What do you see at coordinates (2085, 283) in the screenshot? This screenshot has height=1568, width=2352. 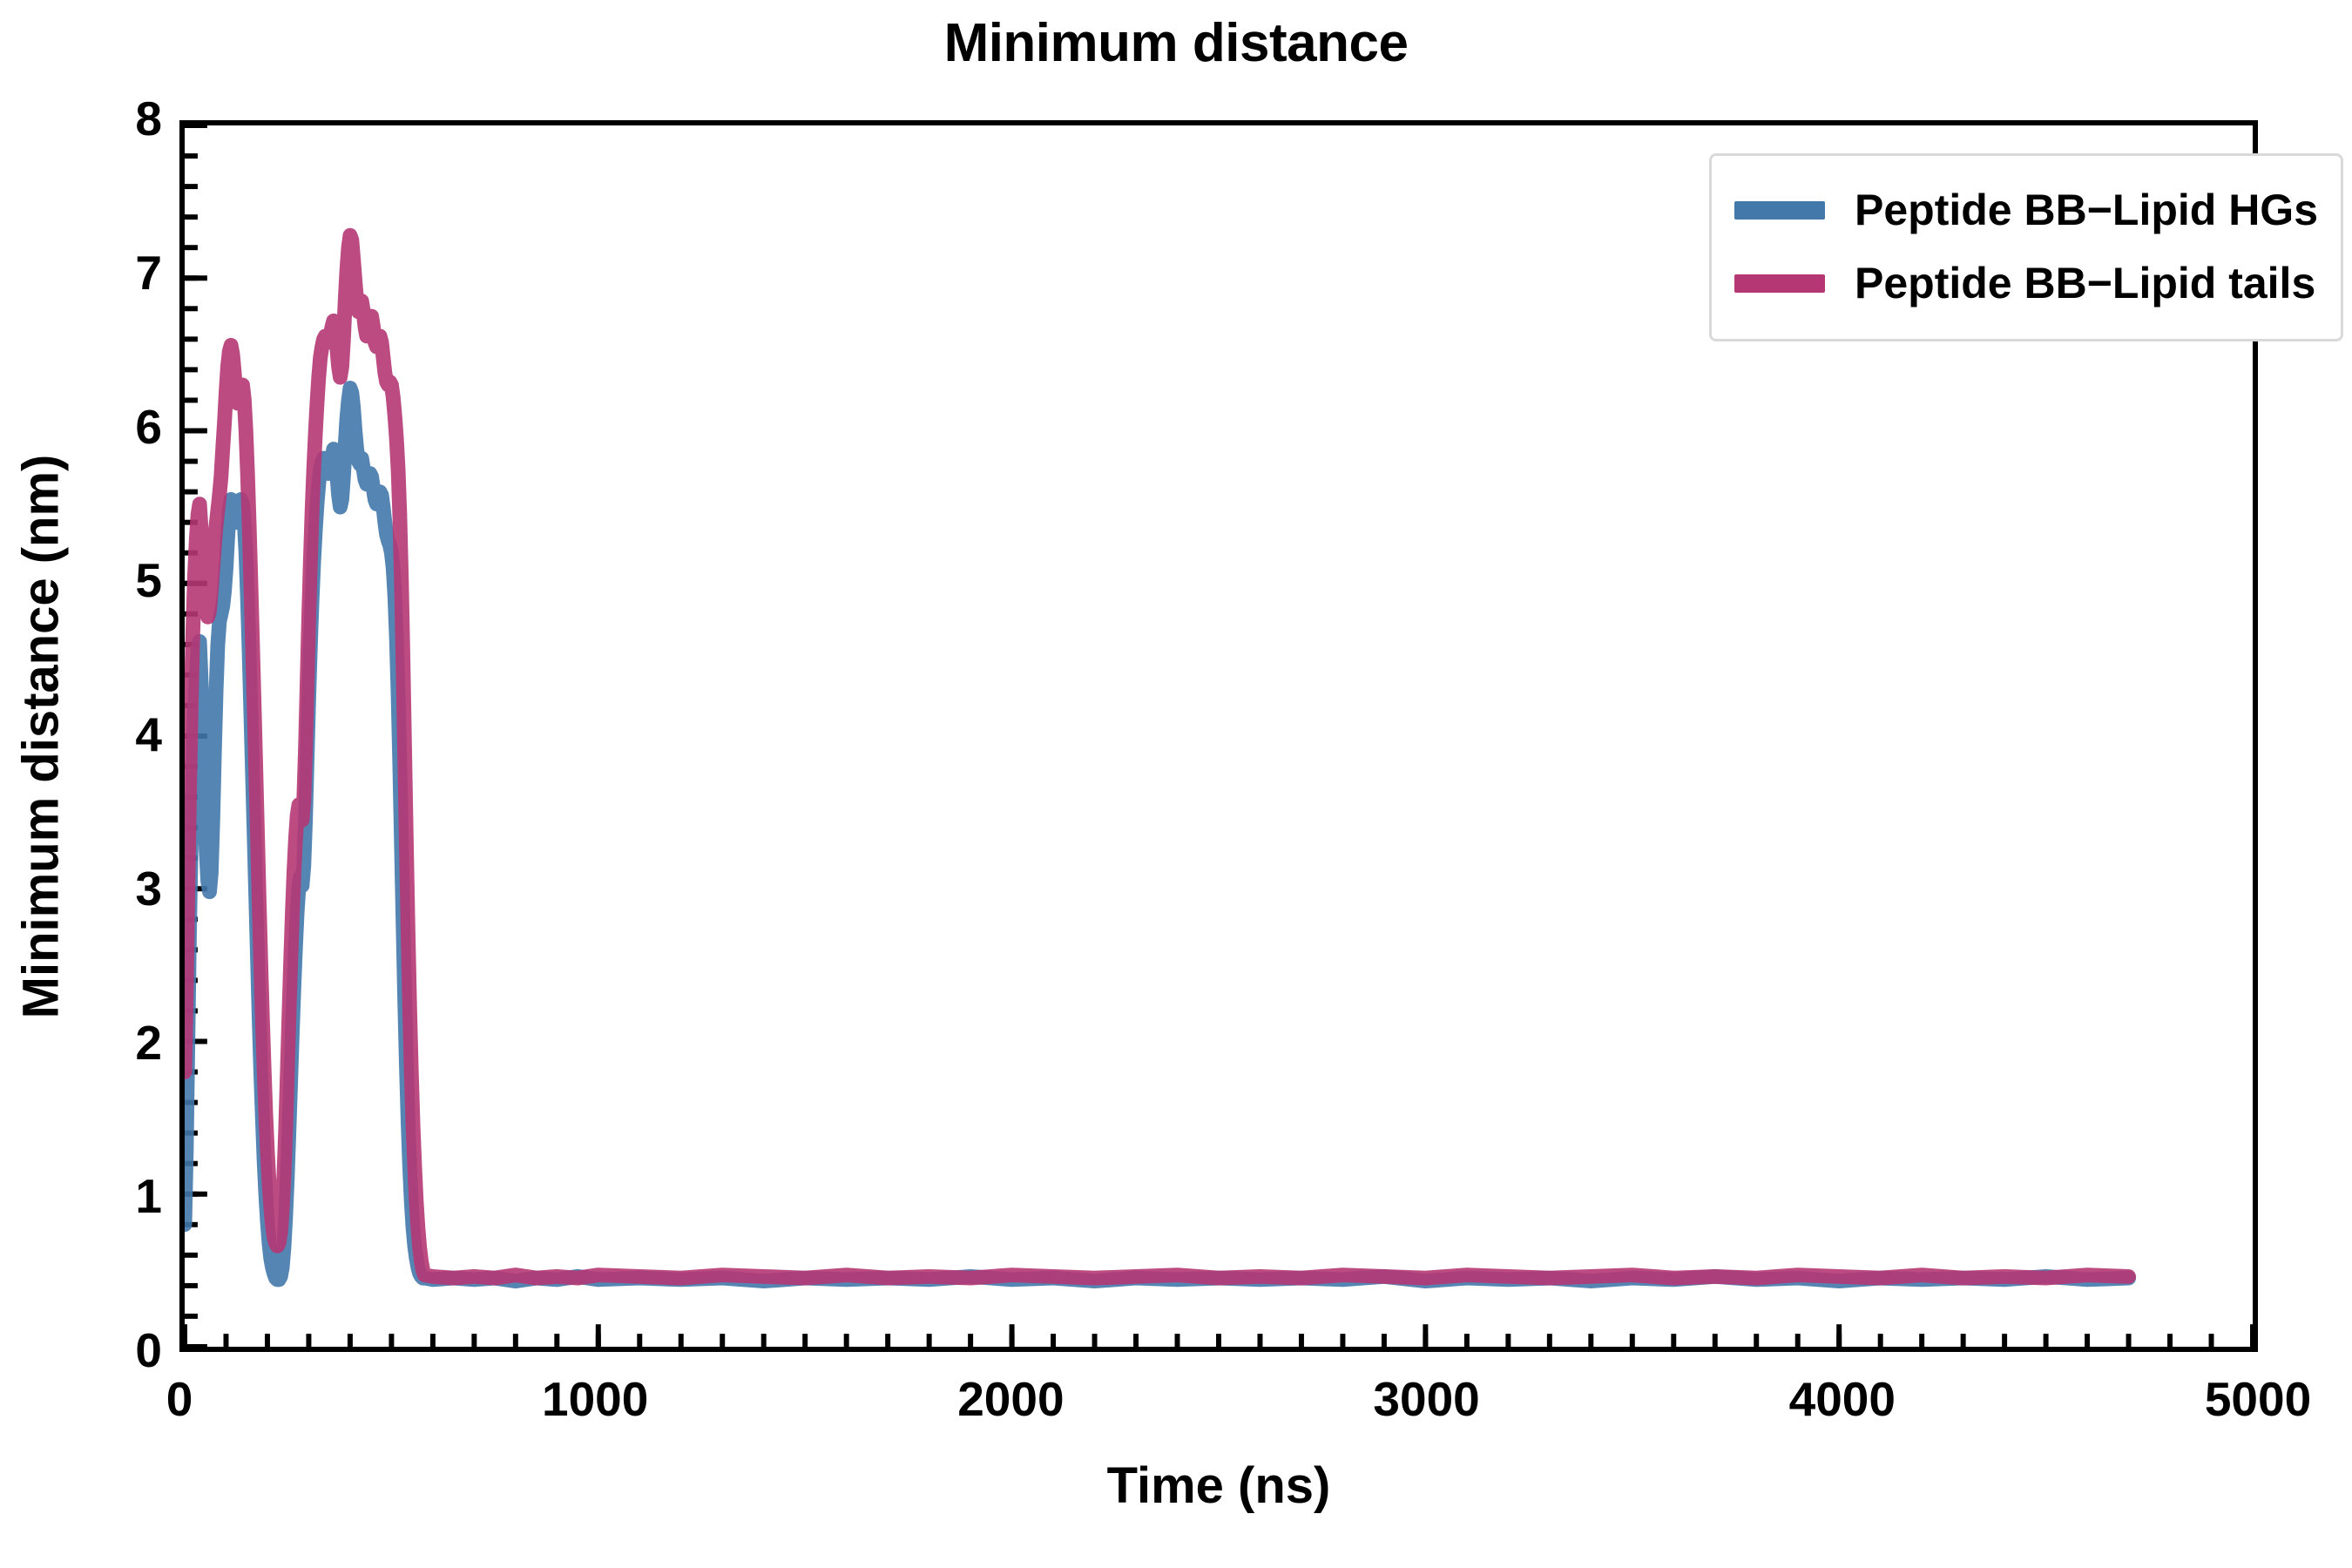 I see `legend-item-label: Peptide BB−Lipid tails` at bounding box center [2085, 283].